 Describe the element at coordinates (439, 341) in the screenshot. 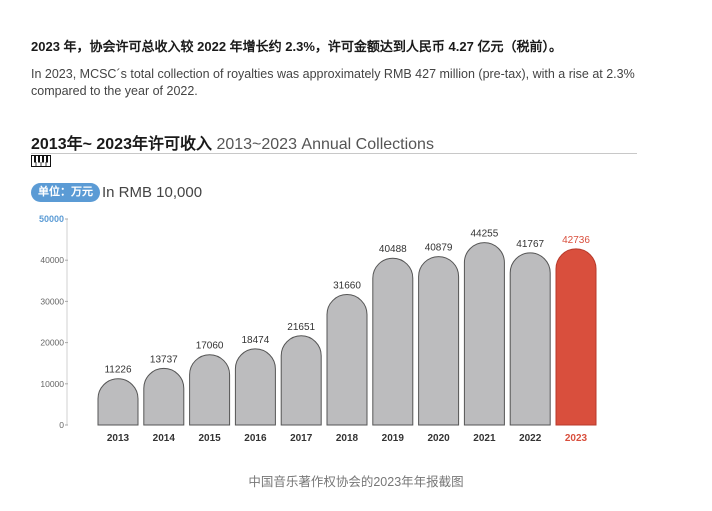

I see `bar-2020` at that location.